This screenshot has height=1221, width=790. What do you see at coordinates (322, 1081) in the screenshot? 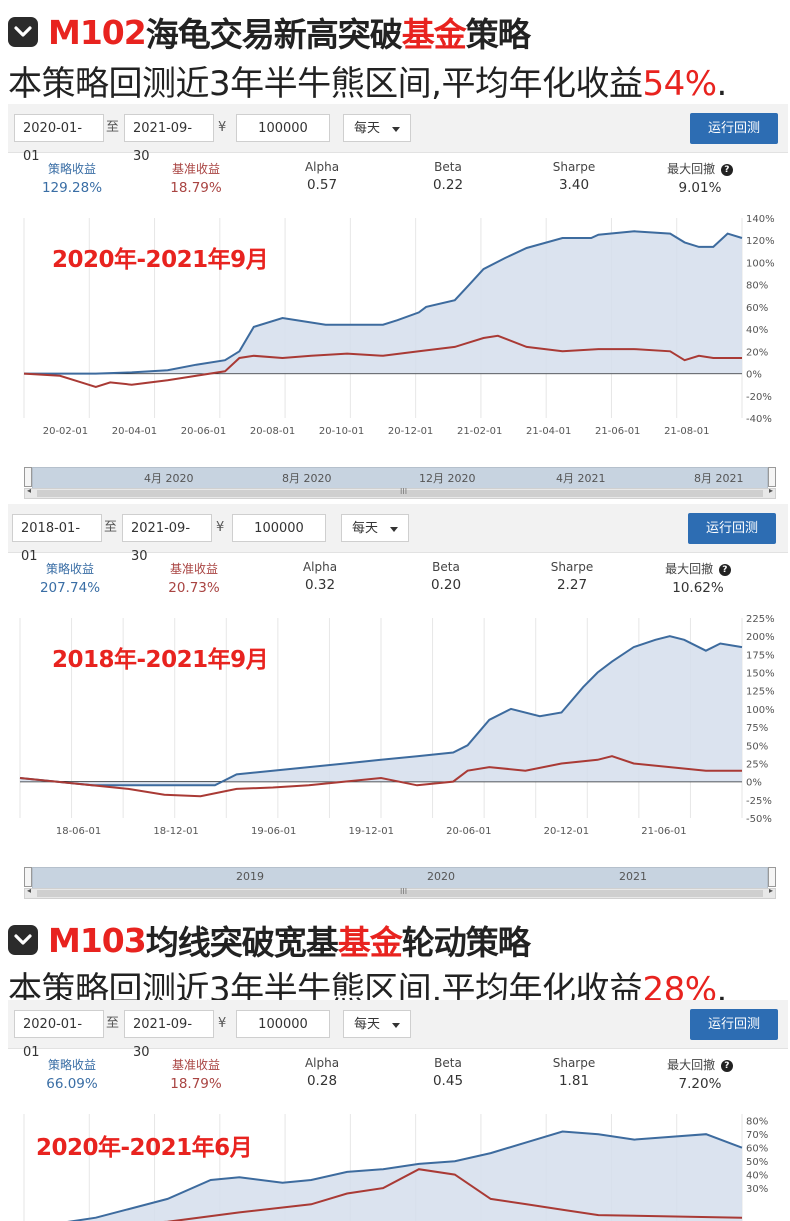
I see `alpha-value: 0.28` at bounding box center [322, 1081].